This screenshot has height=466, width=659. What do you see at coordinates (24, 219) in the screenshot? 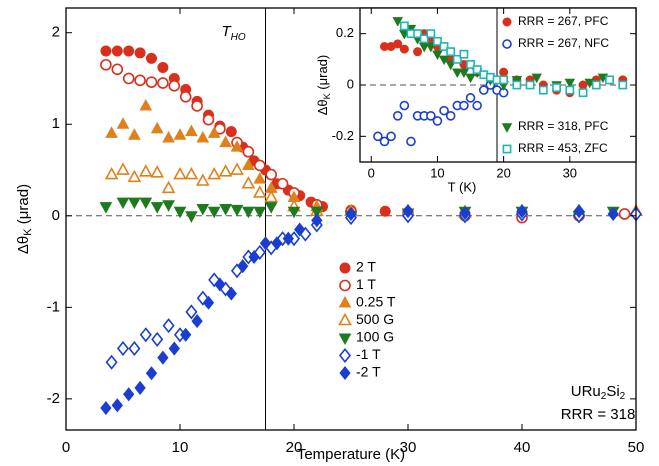
I see `y-axis-label: ΔθK (μrad)` at bounding box center [24, 219].